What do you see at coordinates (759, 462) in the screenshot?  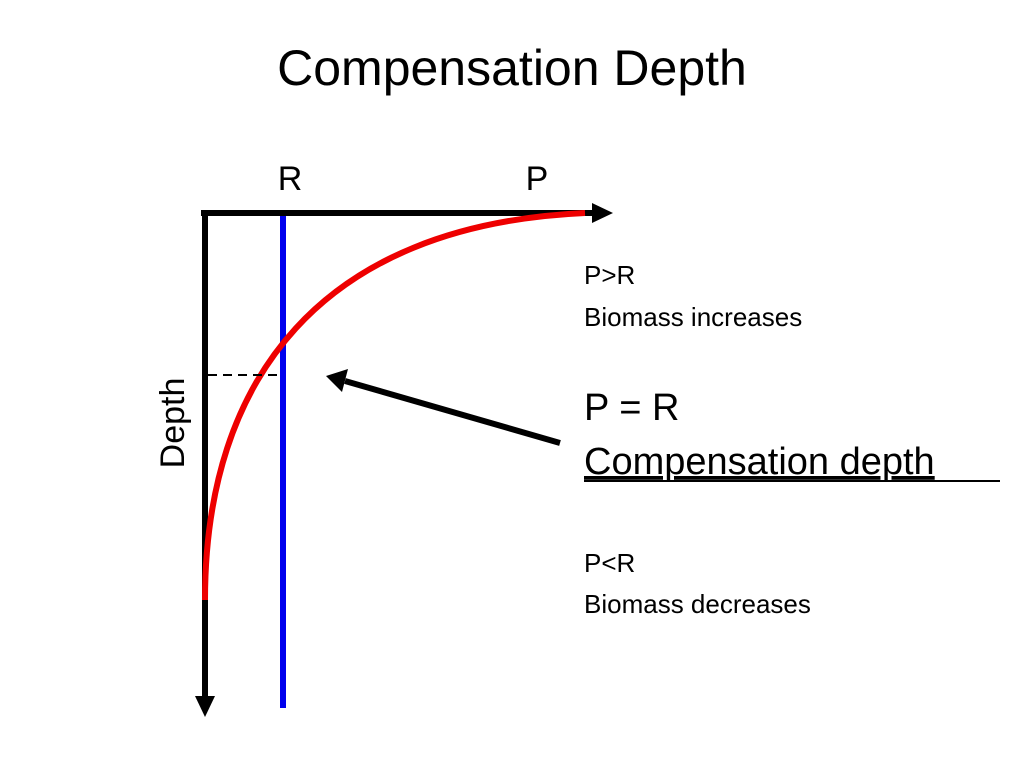 I see `annotation: Compensation depth` at bounding box center [759, 462].